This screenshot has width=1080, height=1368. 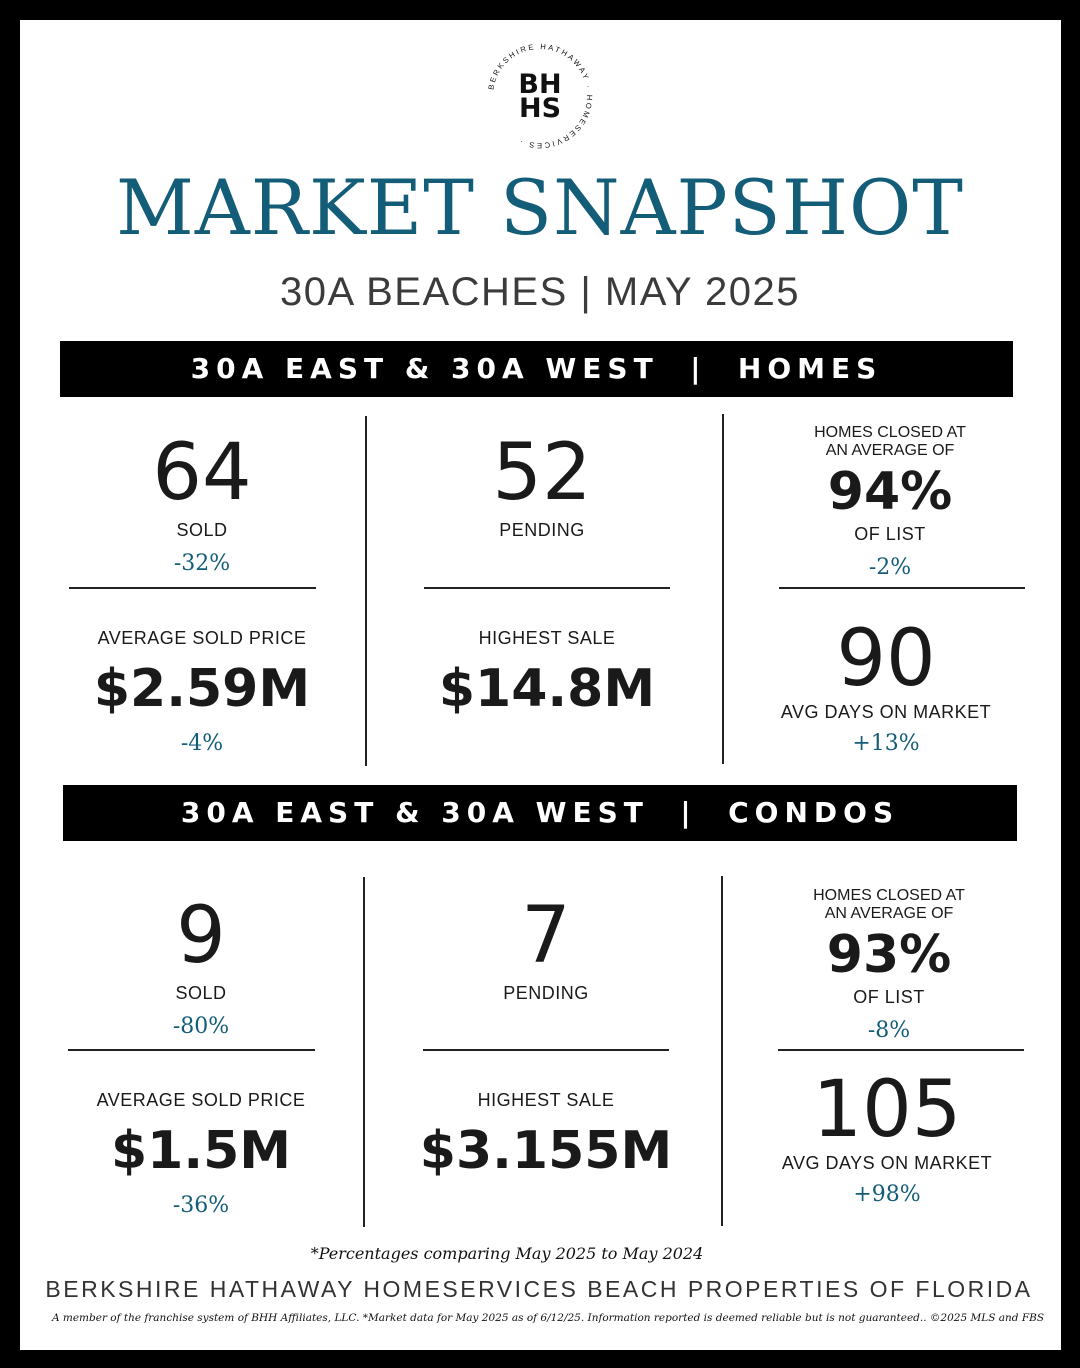 What do you see at coordinates (540, 108) in the screenshot?
I see `logo-line-2: HS` at bounding box center [540, 108].